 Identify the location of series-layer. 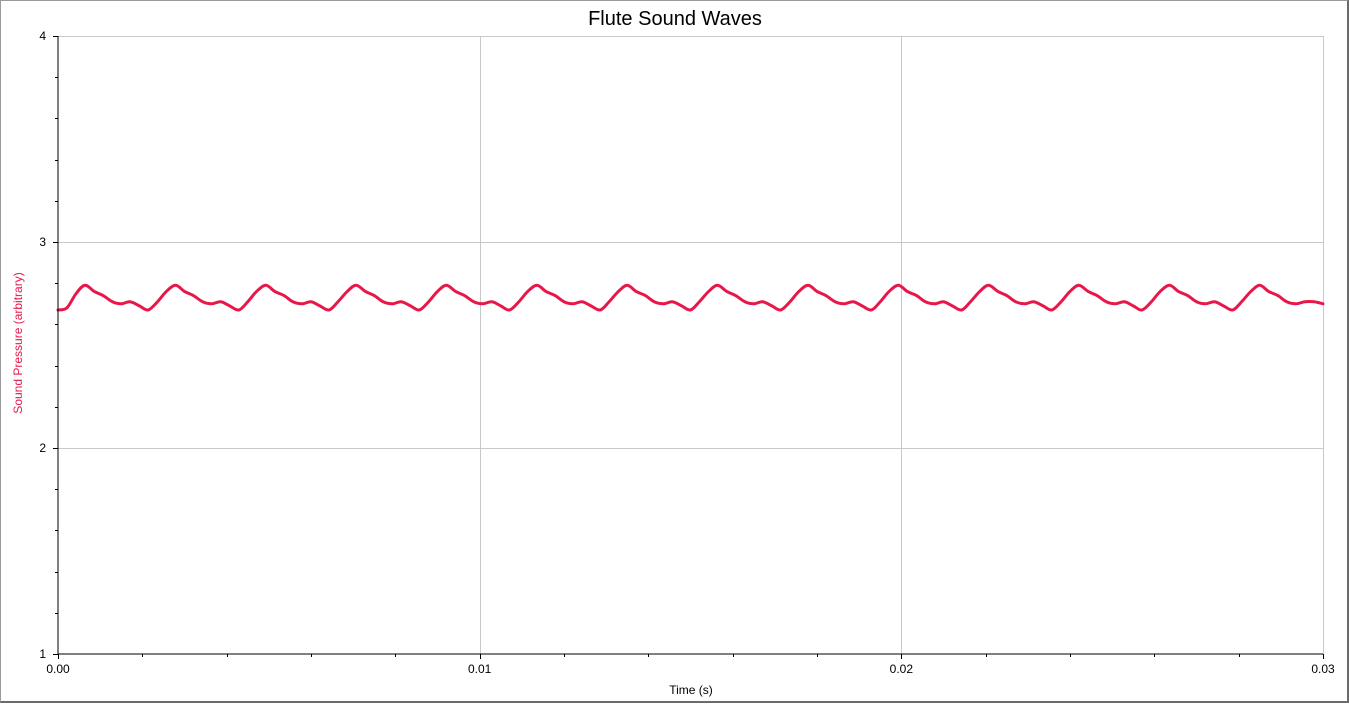
(690, 297).